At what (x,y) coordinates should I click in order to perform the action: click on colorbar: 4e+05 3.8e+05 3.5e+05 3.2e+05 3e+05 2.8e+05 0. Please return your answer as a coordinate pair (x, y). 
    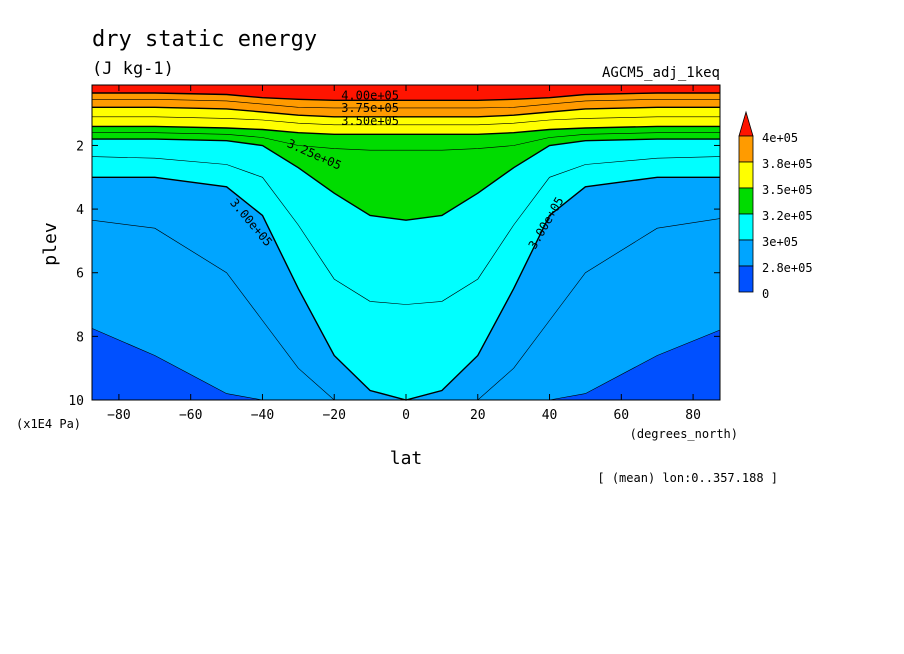
    Looking at the image, I should click on (775, 205).